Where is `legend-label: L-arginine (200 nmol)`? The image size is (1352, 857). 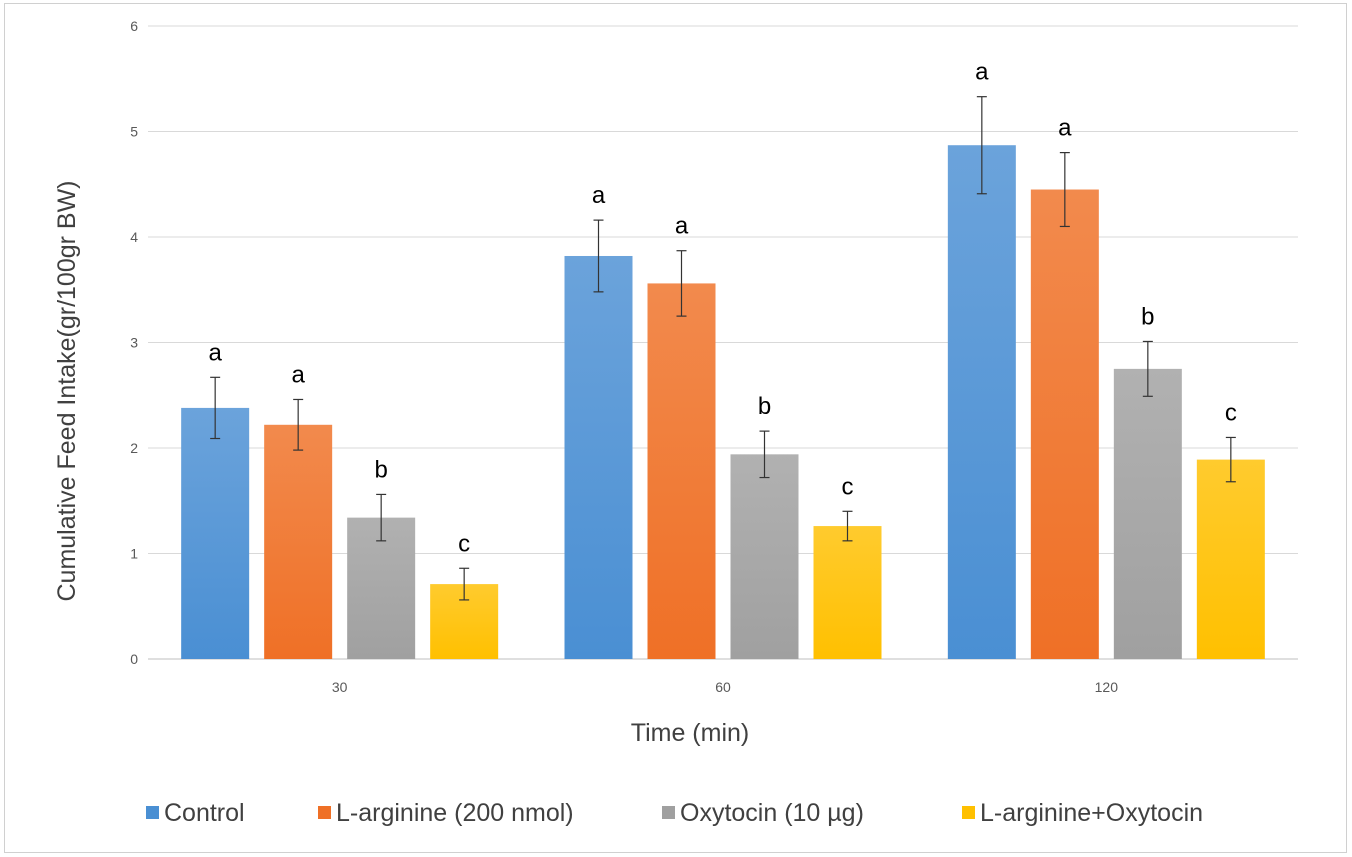 legend-label: L-arginine (200 nmol) is located at coordinates (455, 813).